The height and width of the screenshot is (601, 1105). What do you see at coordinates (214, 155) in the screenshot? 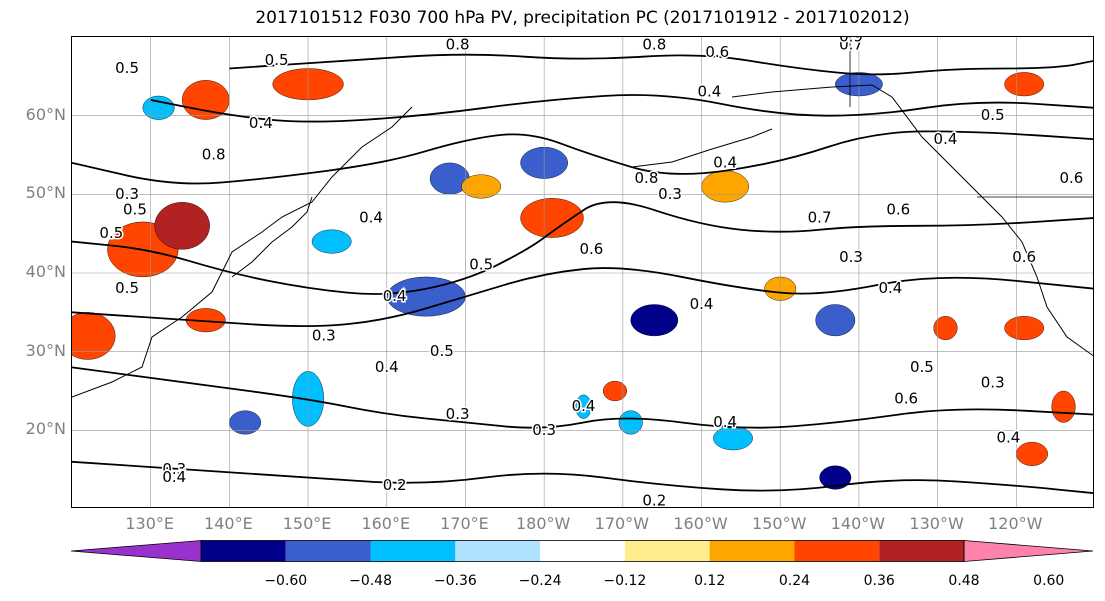
I see `contour-label-2: 0.8` at bounding box center [214, 155].